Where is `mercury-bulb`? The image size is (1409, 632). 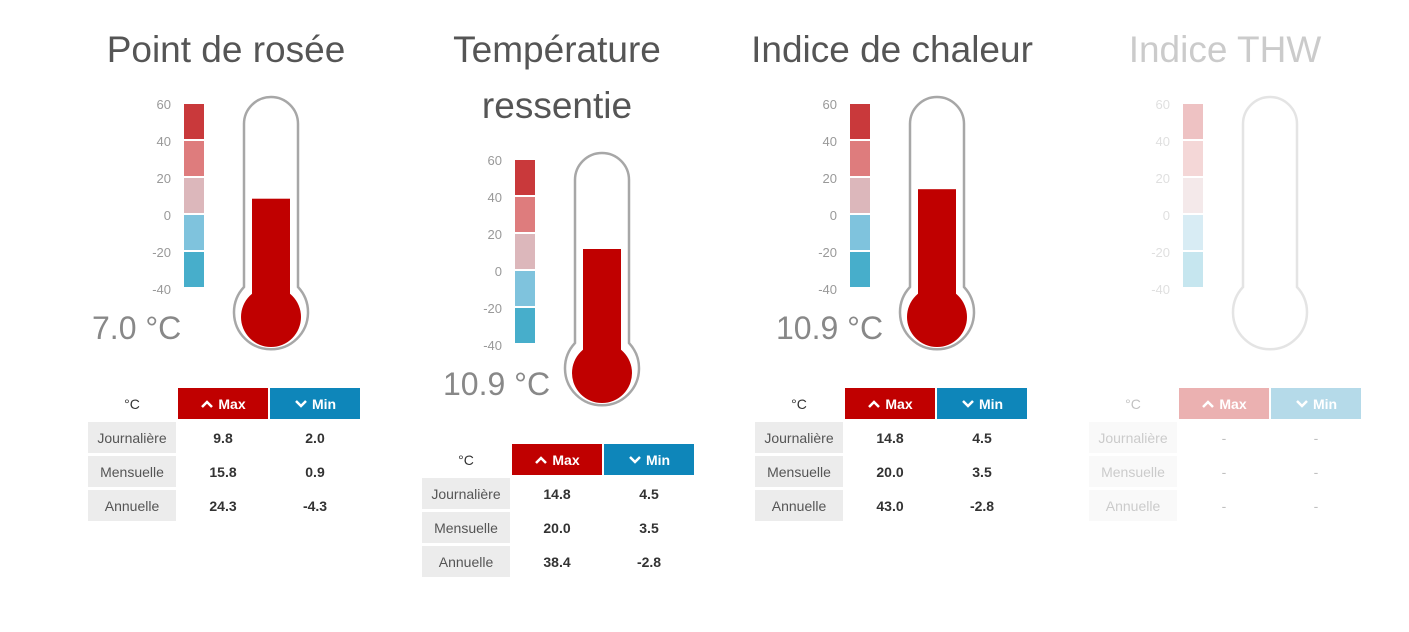
mercury-bulb is located at coordinates (602, 373).